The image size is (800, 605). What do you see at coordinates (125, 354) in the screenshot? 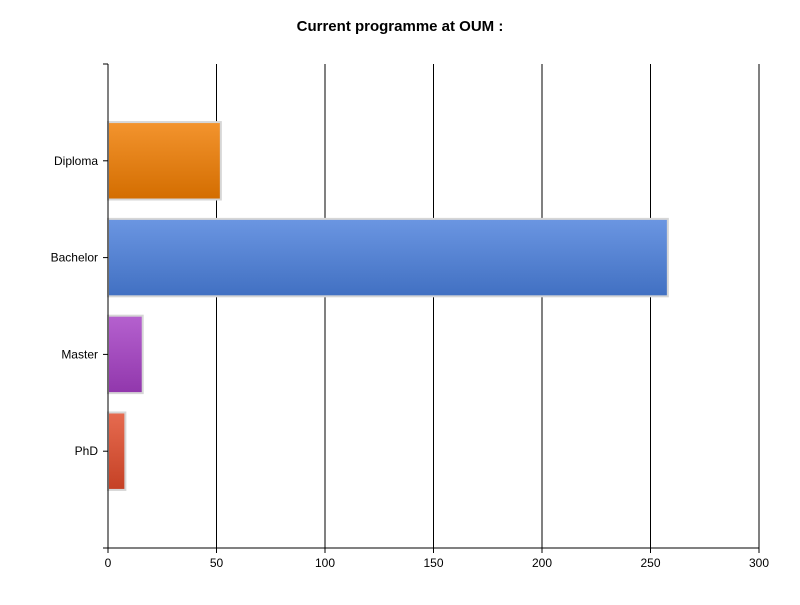
I see `bar-master` at bounding box center [125, 354].